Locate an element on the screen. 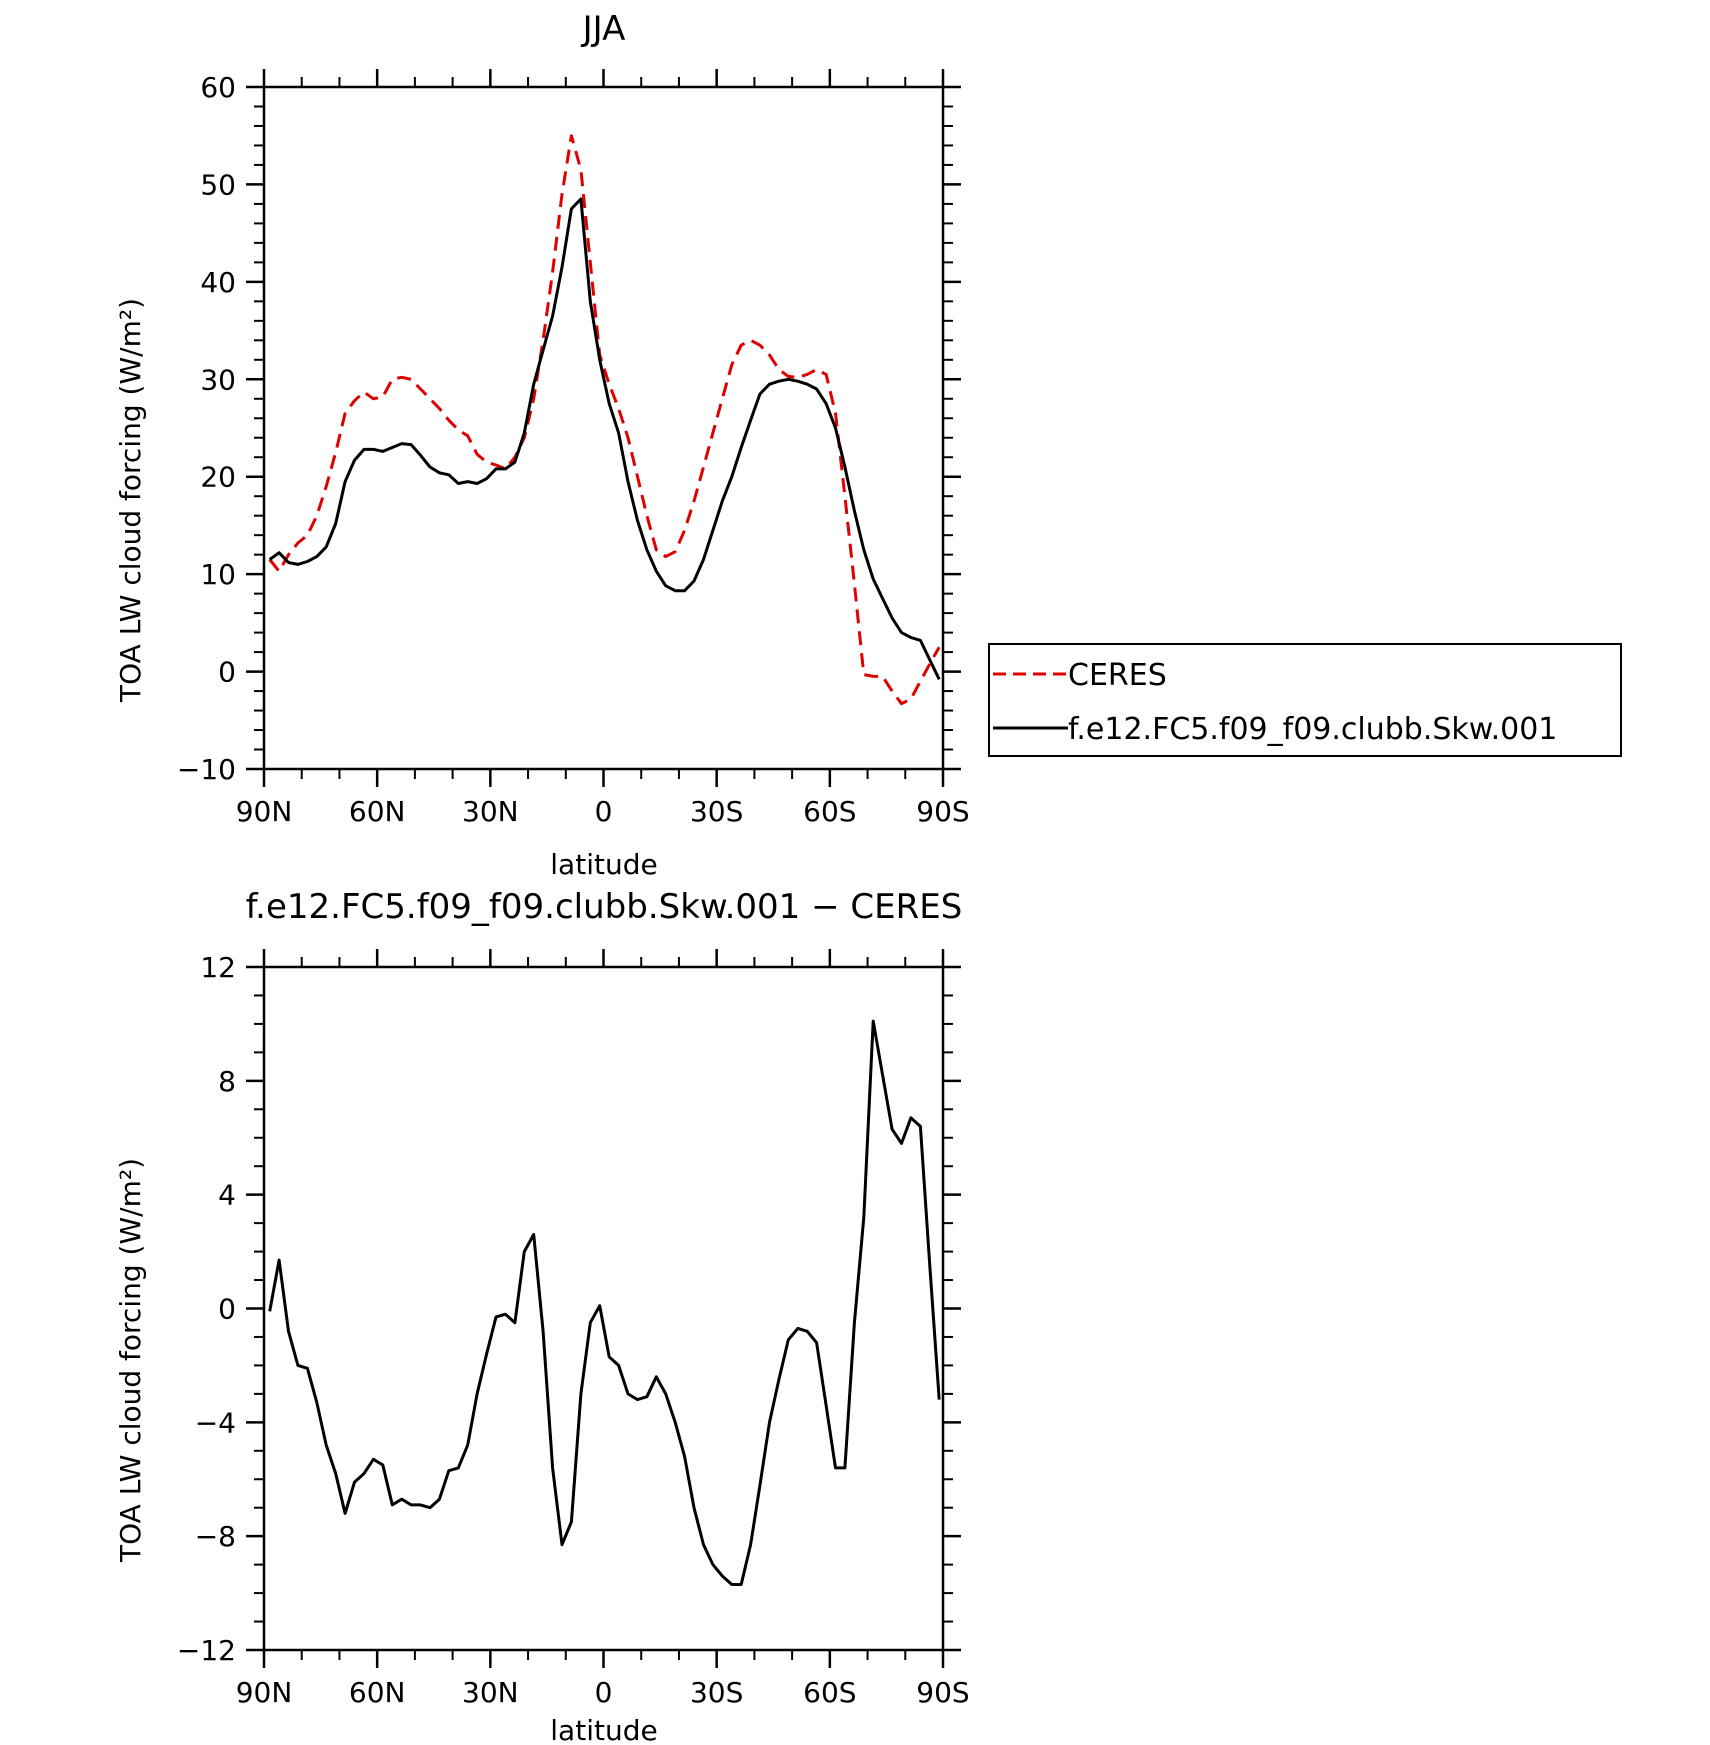 This screenshot has height=1745, width=1710. top-y-tick-label: 20 is located at coordinates (218, 477).